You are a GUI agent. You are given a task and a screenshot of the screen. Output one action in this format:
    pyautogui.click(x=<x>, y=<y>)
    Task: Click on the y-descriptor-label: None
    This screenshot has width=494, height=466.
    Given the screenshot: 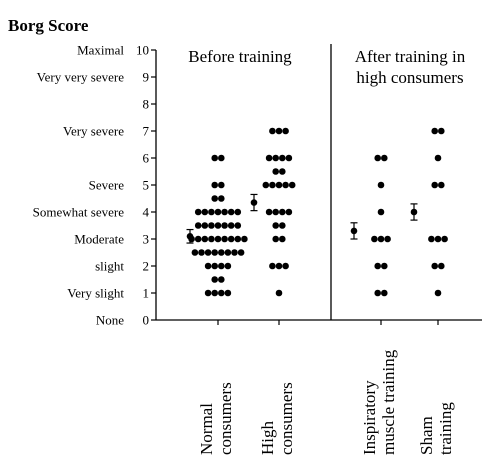 What is the action you would take?
    pyautogui.click(x=110, y=320)
    